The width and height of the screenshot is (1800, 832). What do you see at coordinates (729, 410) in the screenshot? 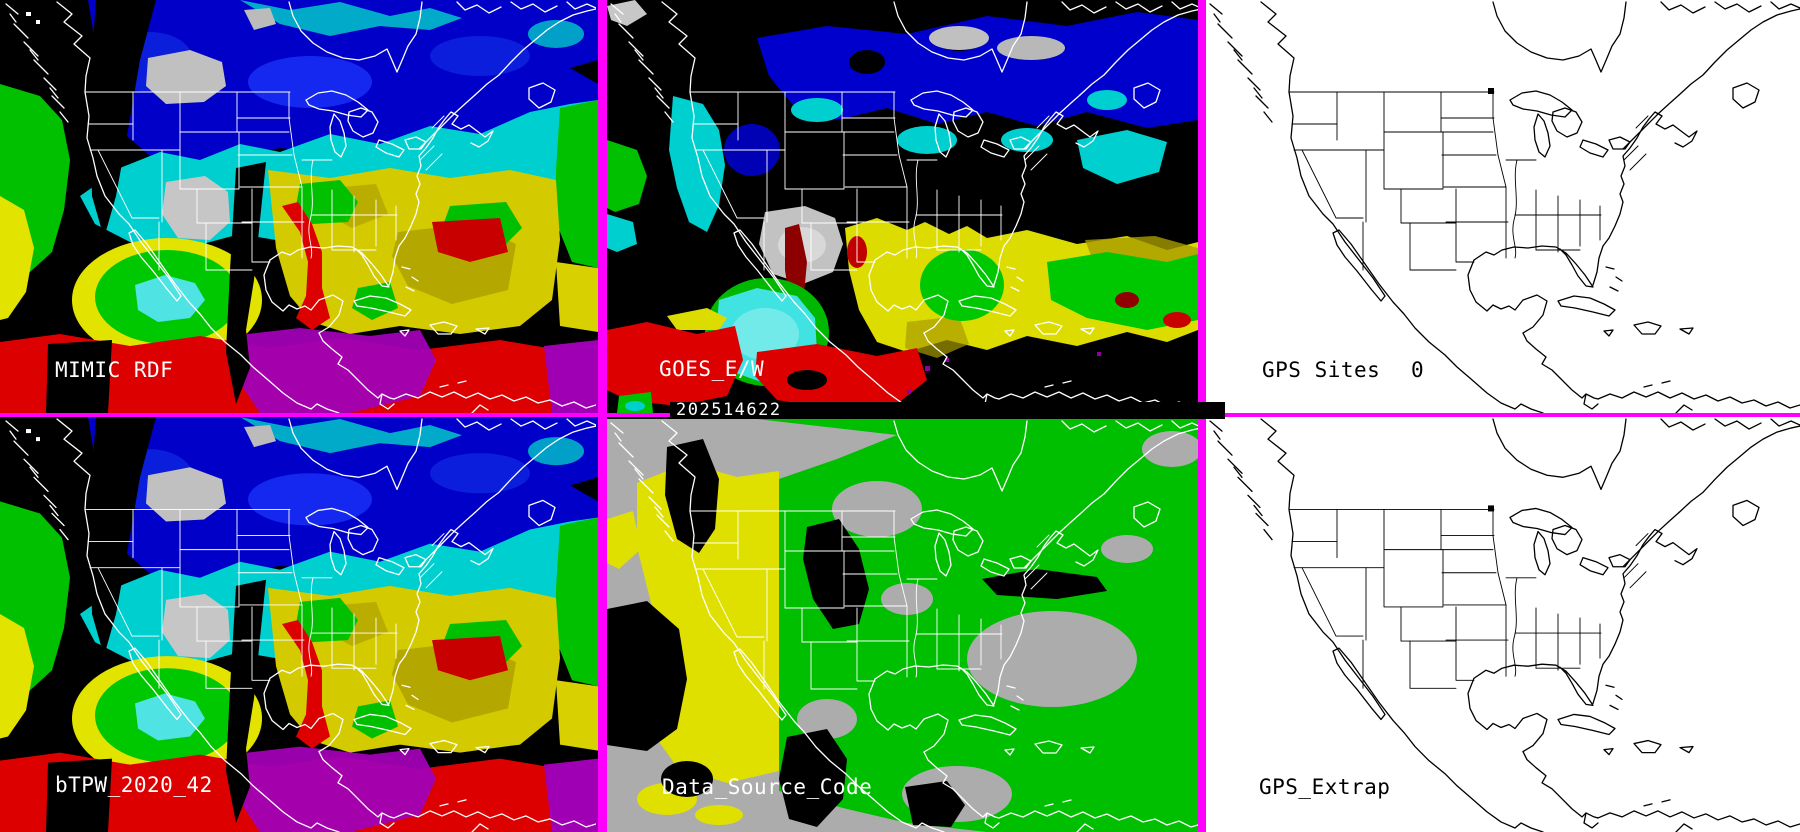
I see `timestamp-text: 202514622` at bounding box center [729, 410].